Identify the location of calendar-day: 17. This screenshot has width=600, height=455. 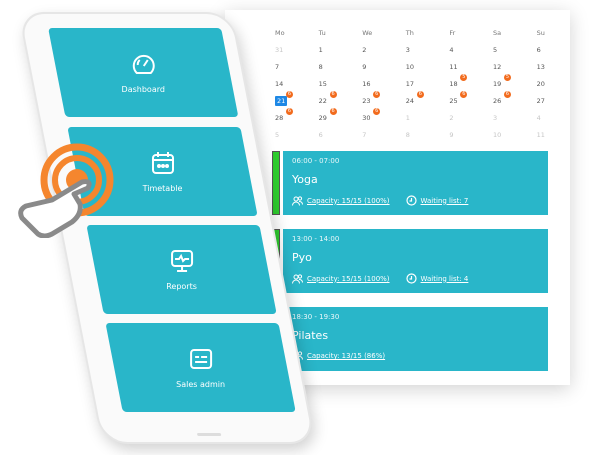
(412, 85).